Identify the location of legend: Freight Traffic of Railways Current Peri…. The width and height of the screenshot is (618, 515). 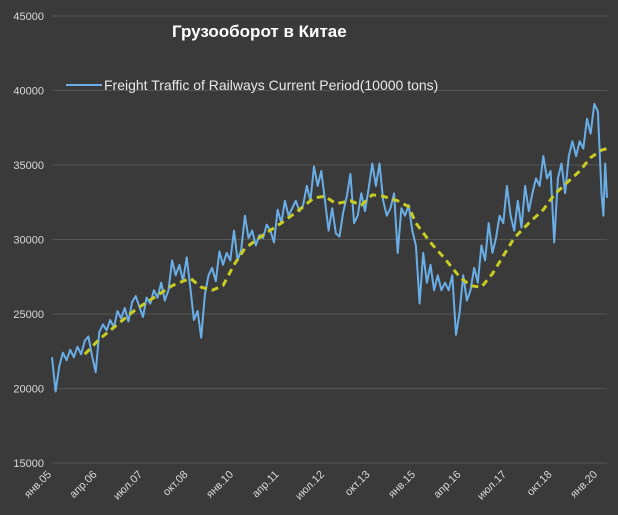
(252, 85).